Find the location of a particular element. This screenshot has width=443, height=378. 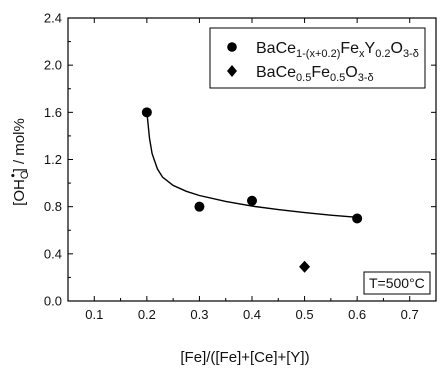

y-axis-title-part: O is located at coordinates (25, 174).